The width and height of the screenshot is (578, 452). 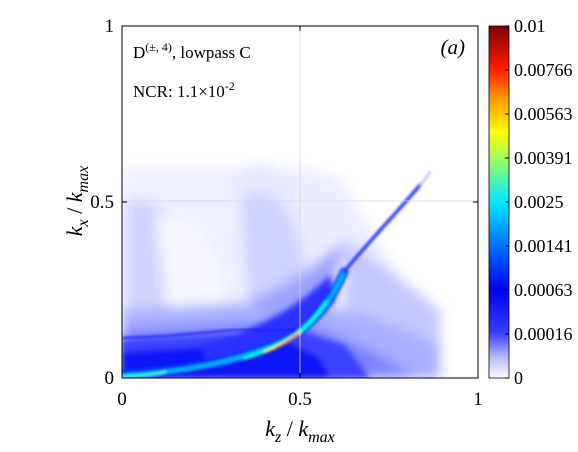 I want to click on colorbar-tick-label: 0.00141, so click(x=543, y=246).